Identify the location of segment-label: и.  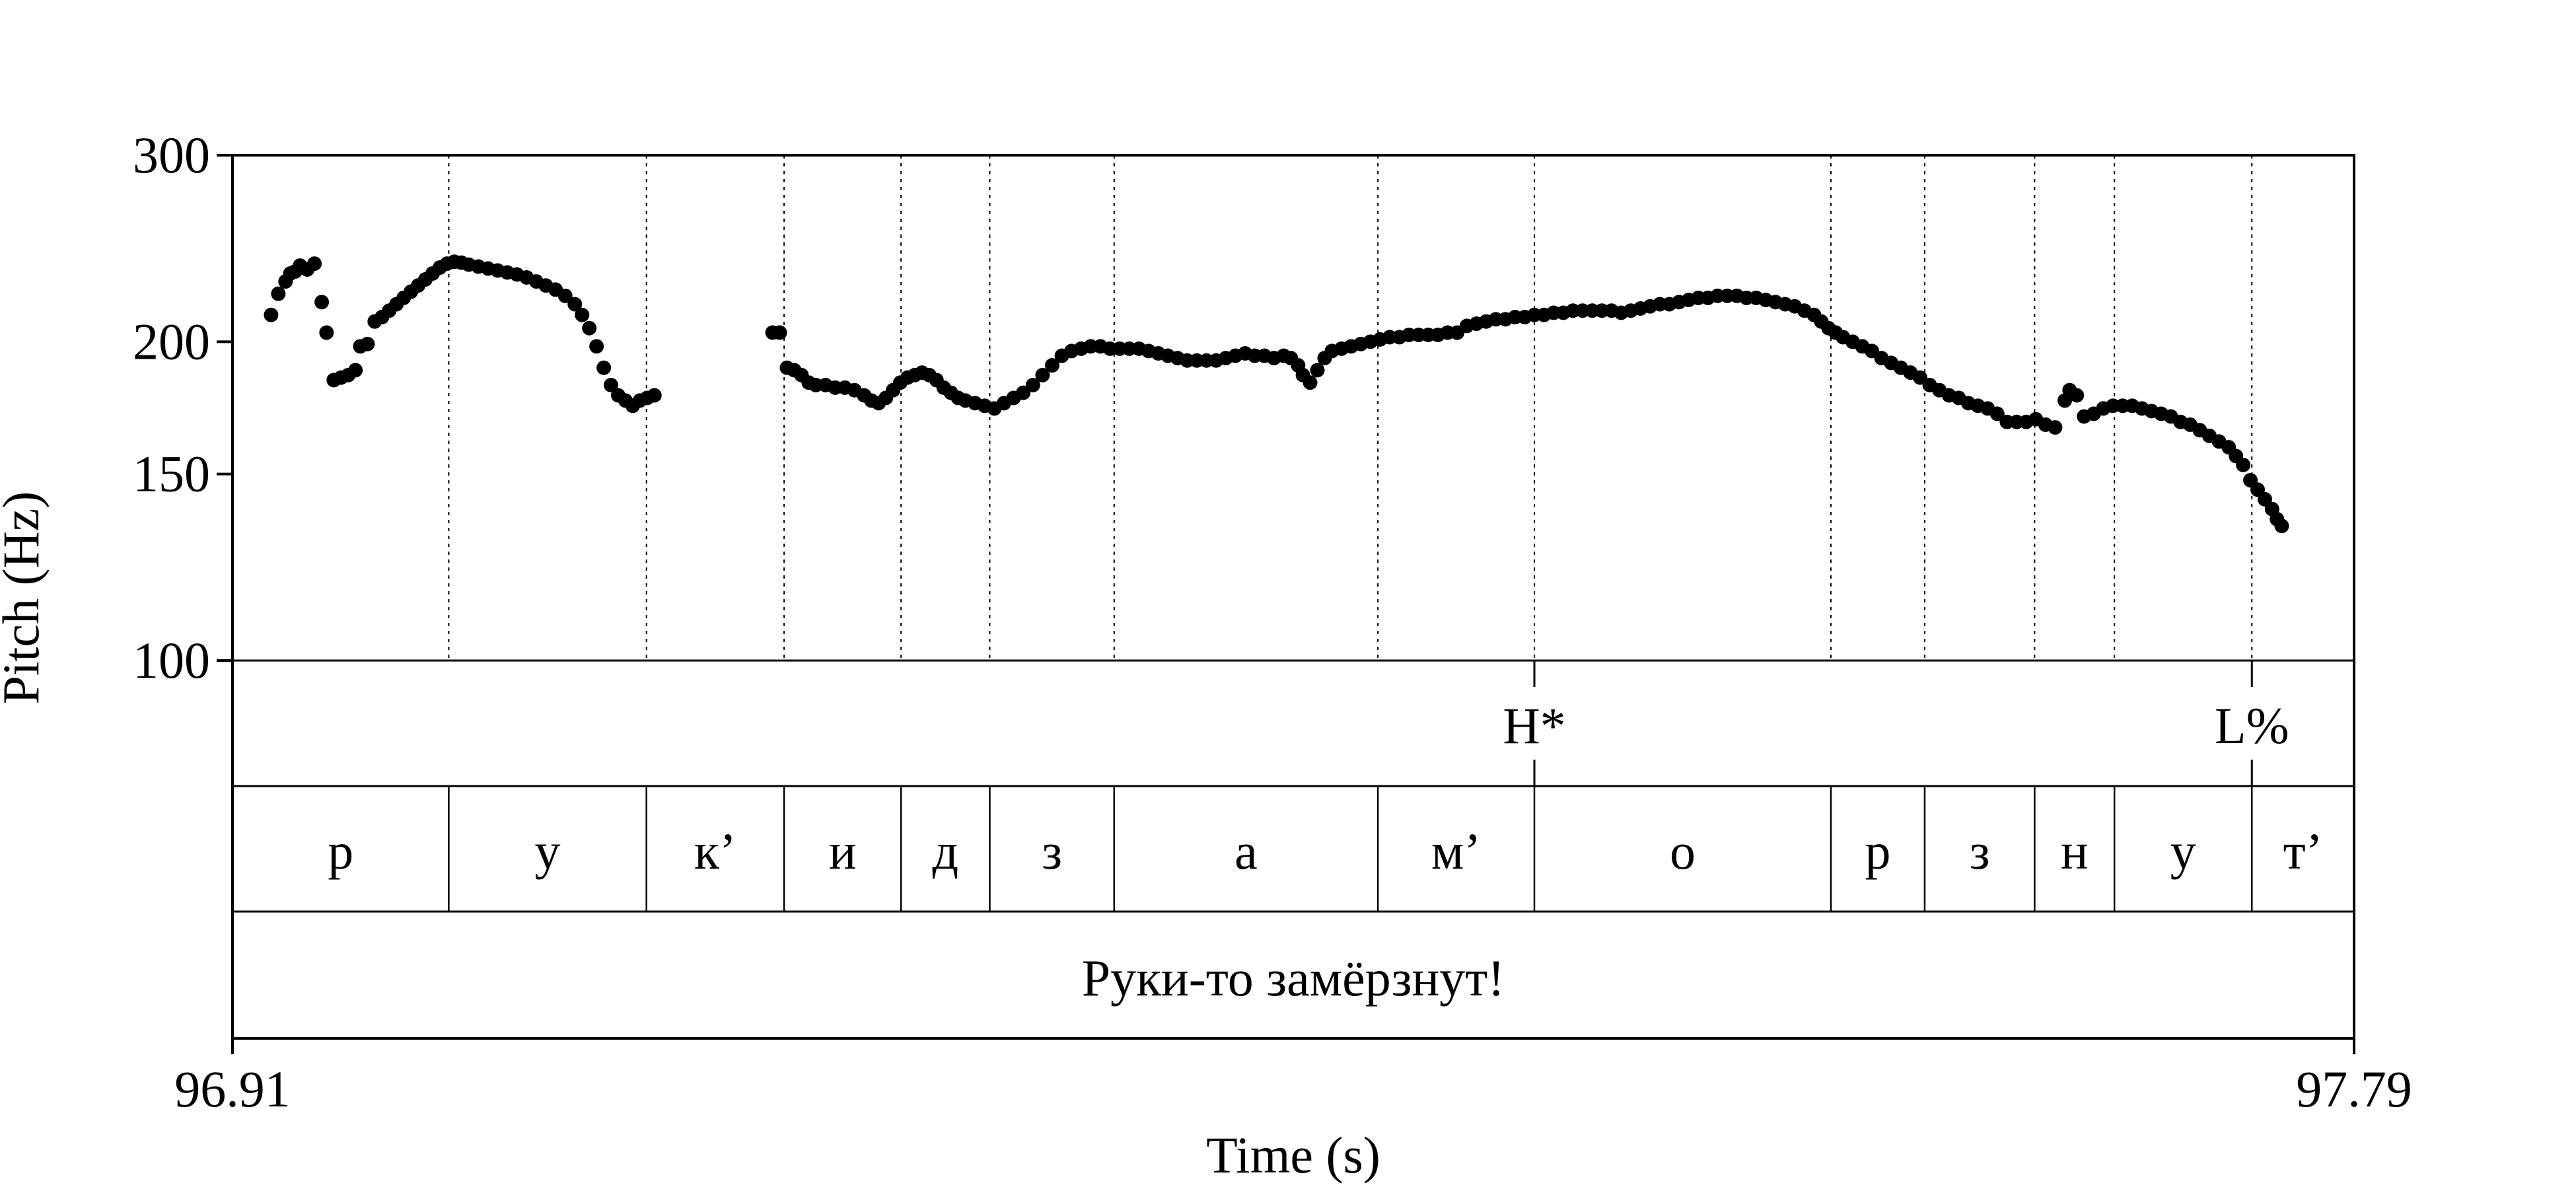
(843, 851).